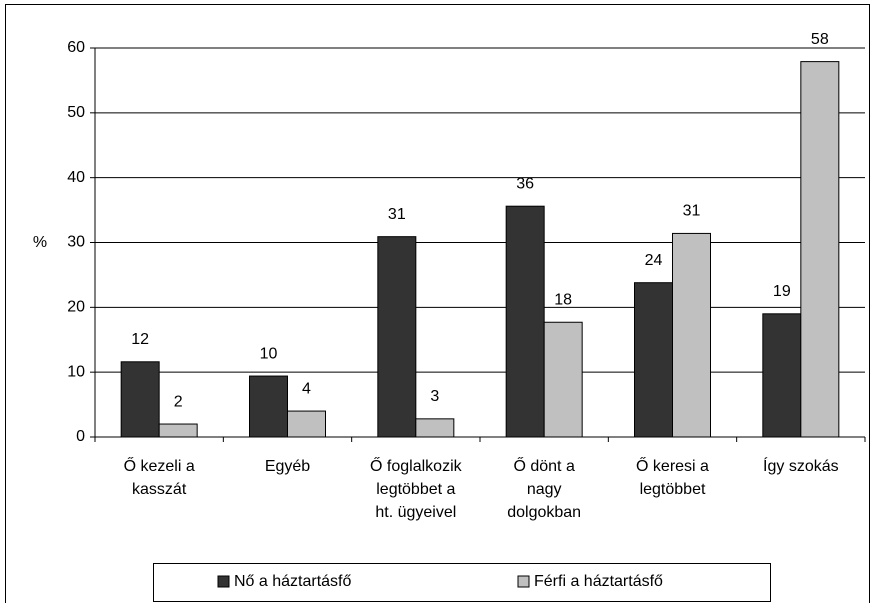 This screenshot has height=603, width=875. What do you see at coordinates (293, 581) in the screenshot?
I see `legend-label: Nő a háztartásfő` at bounding box center [293, 581].